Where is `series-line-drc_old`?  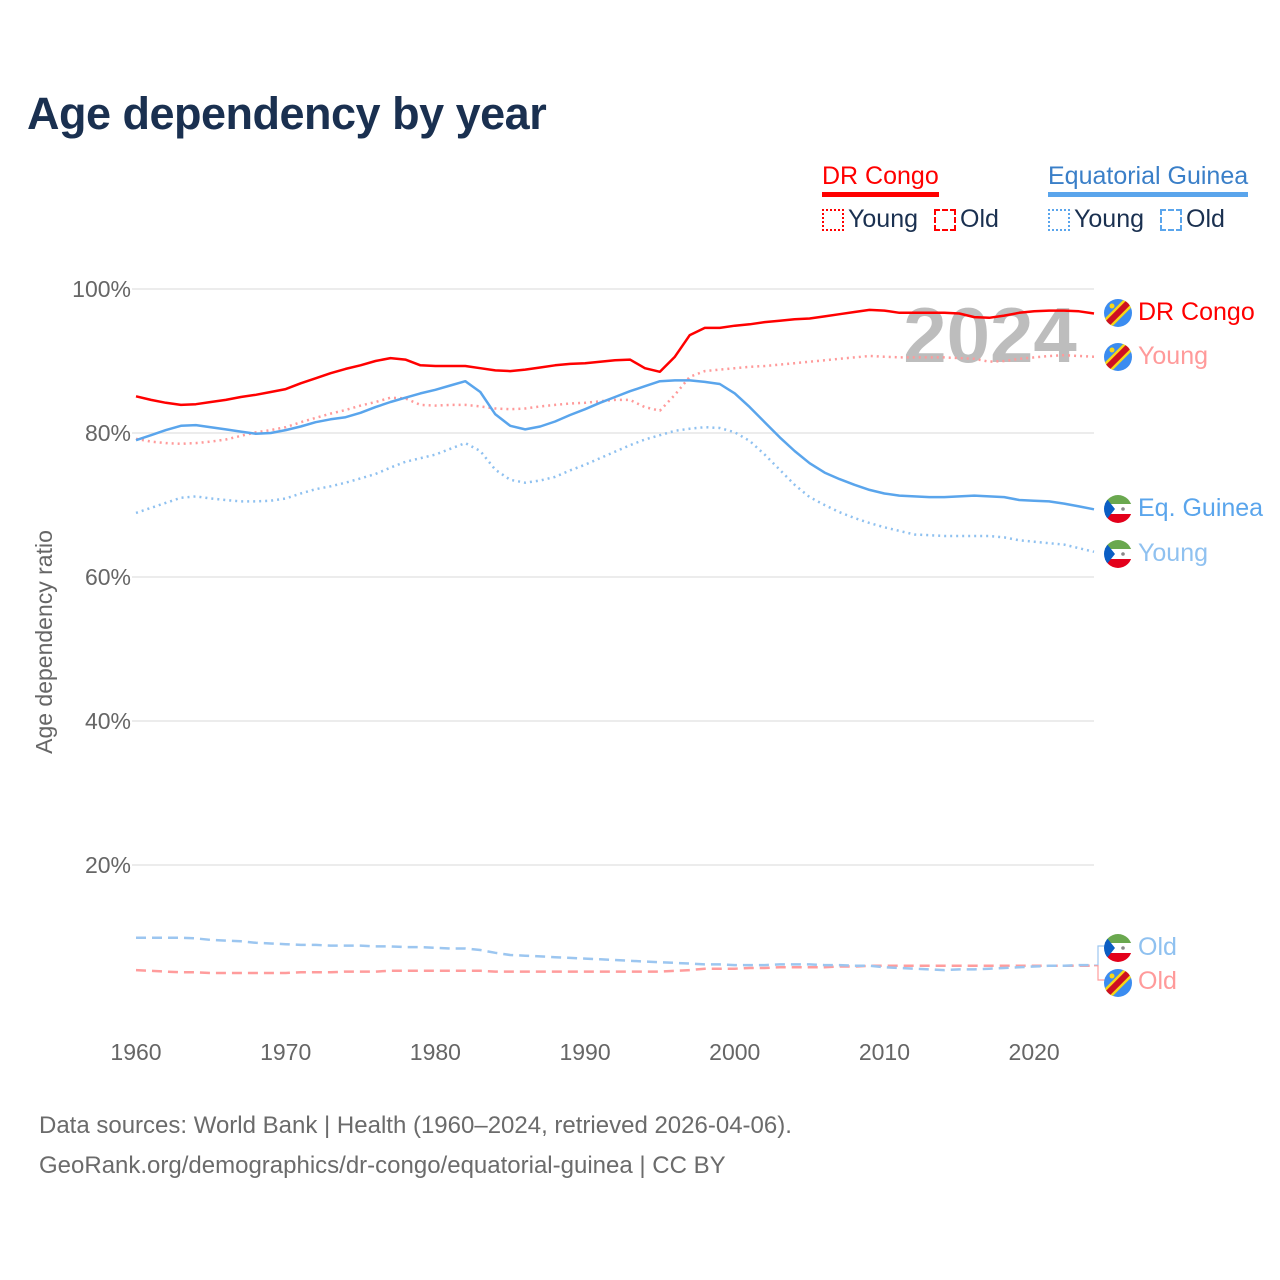
series-line-drc_old is located at coordinates (614, 969).